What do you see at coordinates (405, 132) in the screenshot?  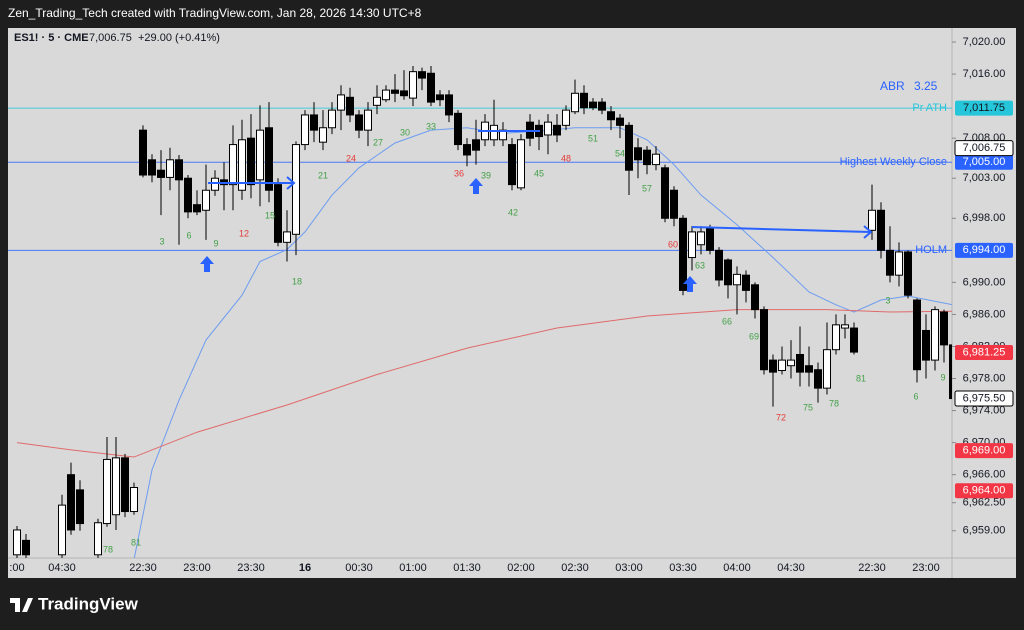 I see `bar-count: 30` at bounding box center [405, 132].